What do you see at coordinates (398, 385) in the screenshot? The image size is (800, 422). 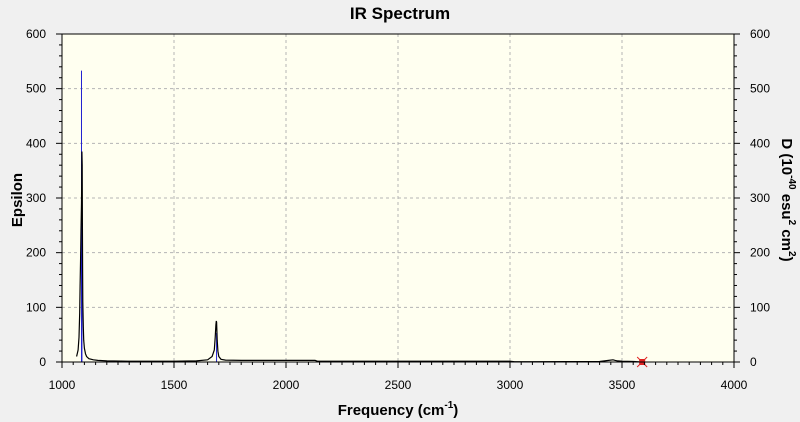 I see `x-tick-label: 2500` at bounding box center [398, 385].